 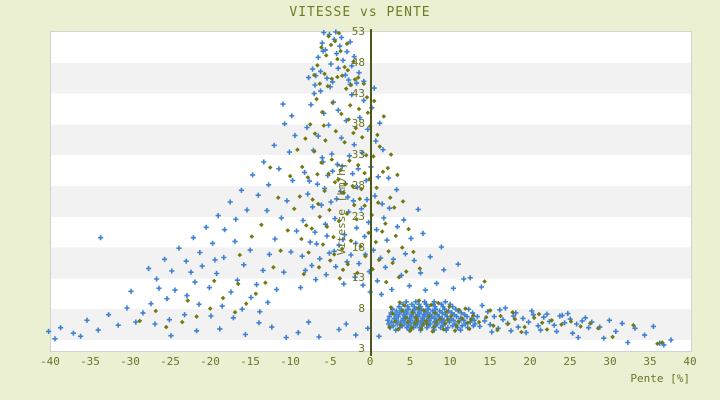 I want to click on x-tick-label--10: -10, so click(x=290, y=361).